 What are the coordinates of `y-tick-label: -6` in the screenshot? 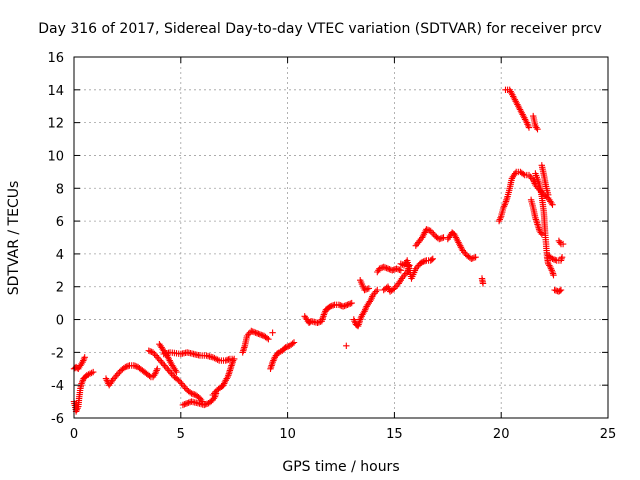 It's located at (57, 419).